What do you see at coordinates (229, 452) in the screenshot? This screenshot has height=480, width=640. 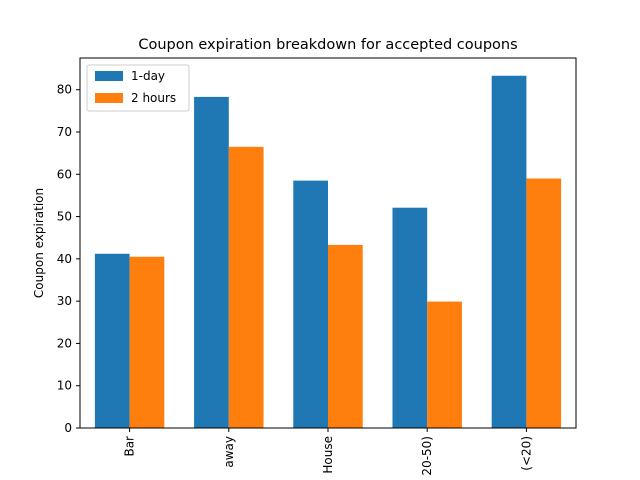 I see `x-tick-label: away` at bounding box center [229, 452].